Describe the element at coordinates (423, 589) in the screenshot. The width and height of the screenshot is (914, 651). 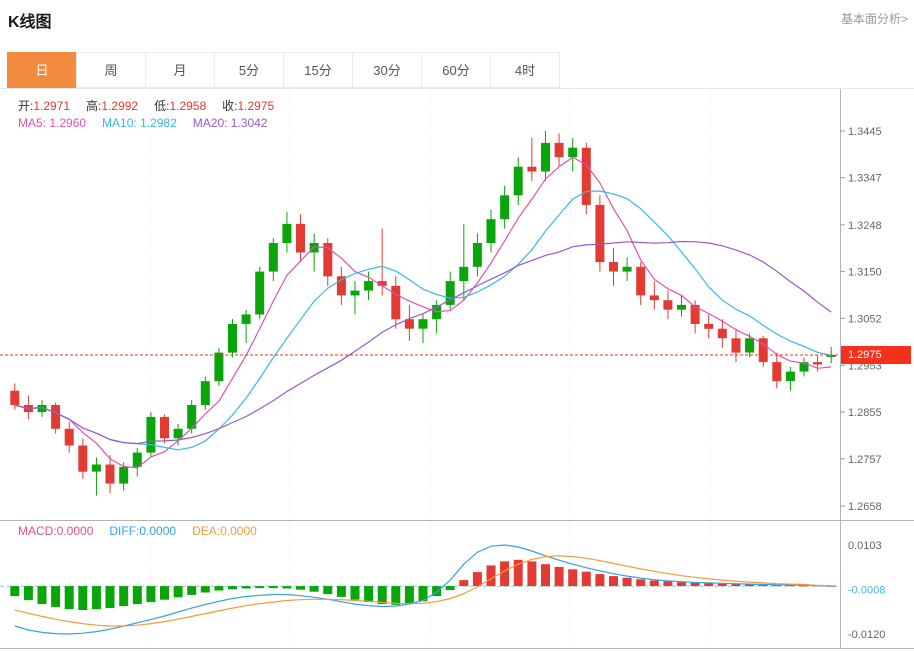
I see `diff-line` at that location.